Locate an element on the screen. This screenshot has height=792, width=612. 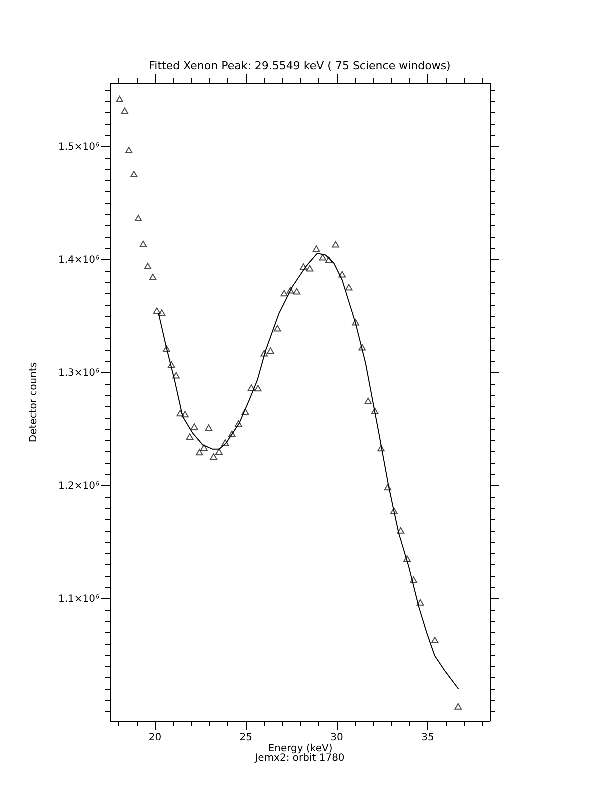
x-tick-label: 35 is located at coordinates (428, 738).